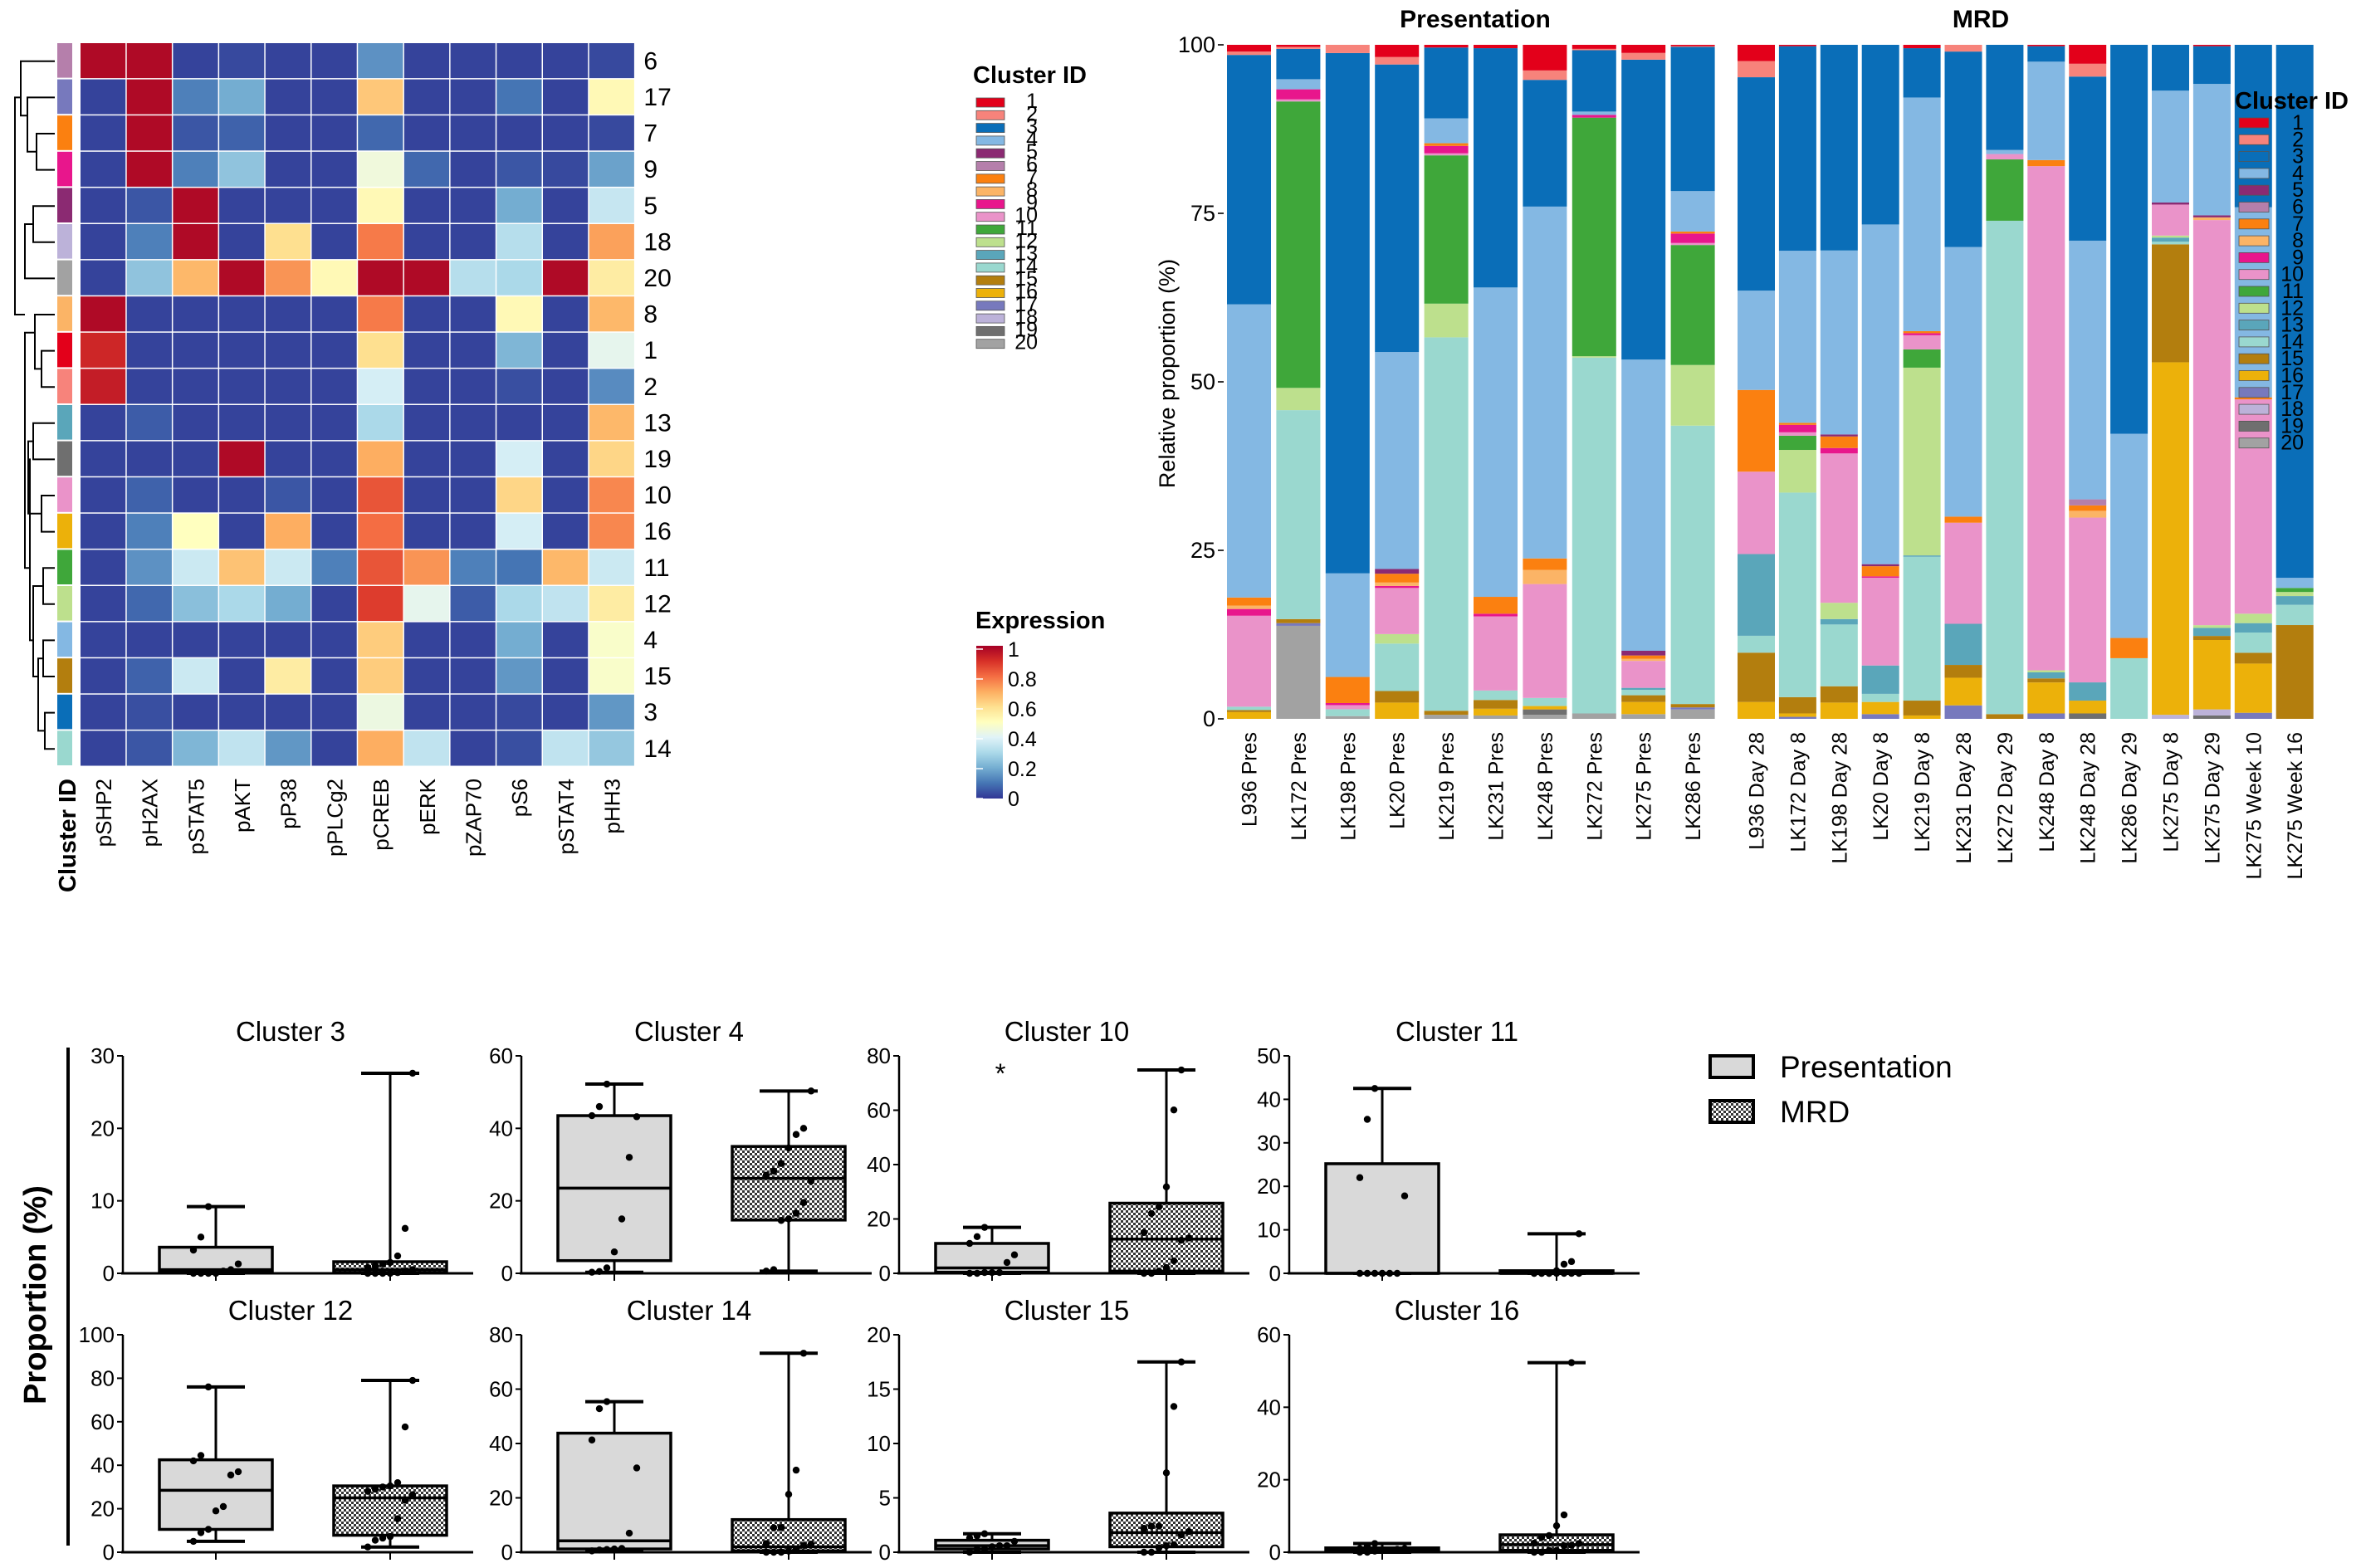  What do you see at coordinates (2292, 376) in the screenshot?
I see `legend-label-cluster-16: 16` at bounding box center [2292, 376].